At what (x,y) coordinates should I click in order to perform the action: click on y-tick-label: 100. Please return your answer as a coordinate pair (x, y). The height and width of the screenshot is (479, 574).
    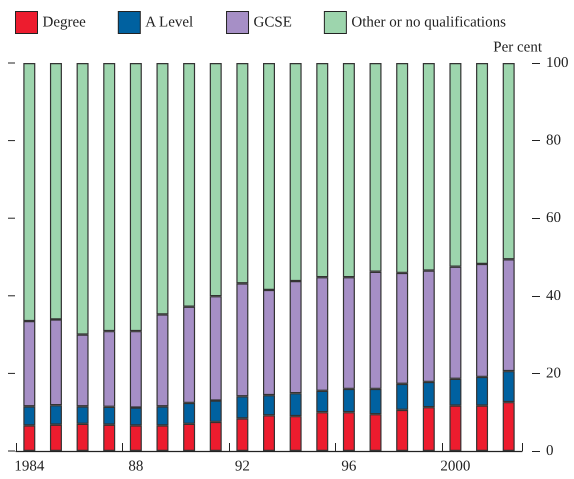
    Looking at the image, I should click on (557, 63).